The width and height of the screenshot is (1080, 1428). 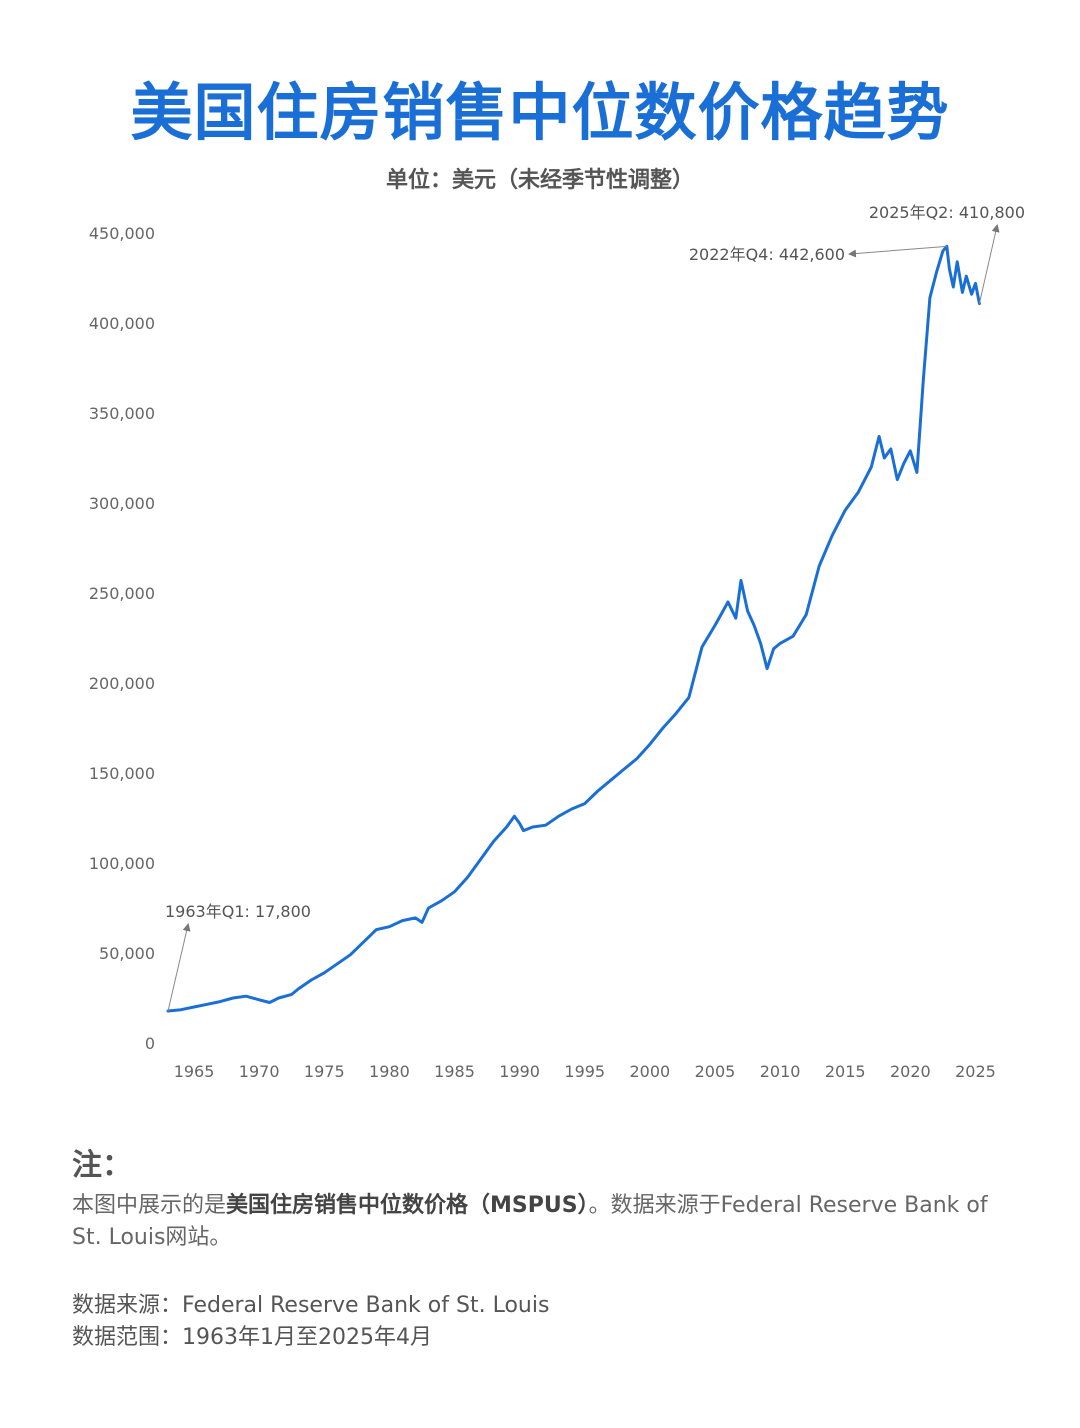 What do you see at coordinates (780, 1071) in the screenshot?
I see `x-tick-label: 2010` at bounding box center [780, 1071].